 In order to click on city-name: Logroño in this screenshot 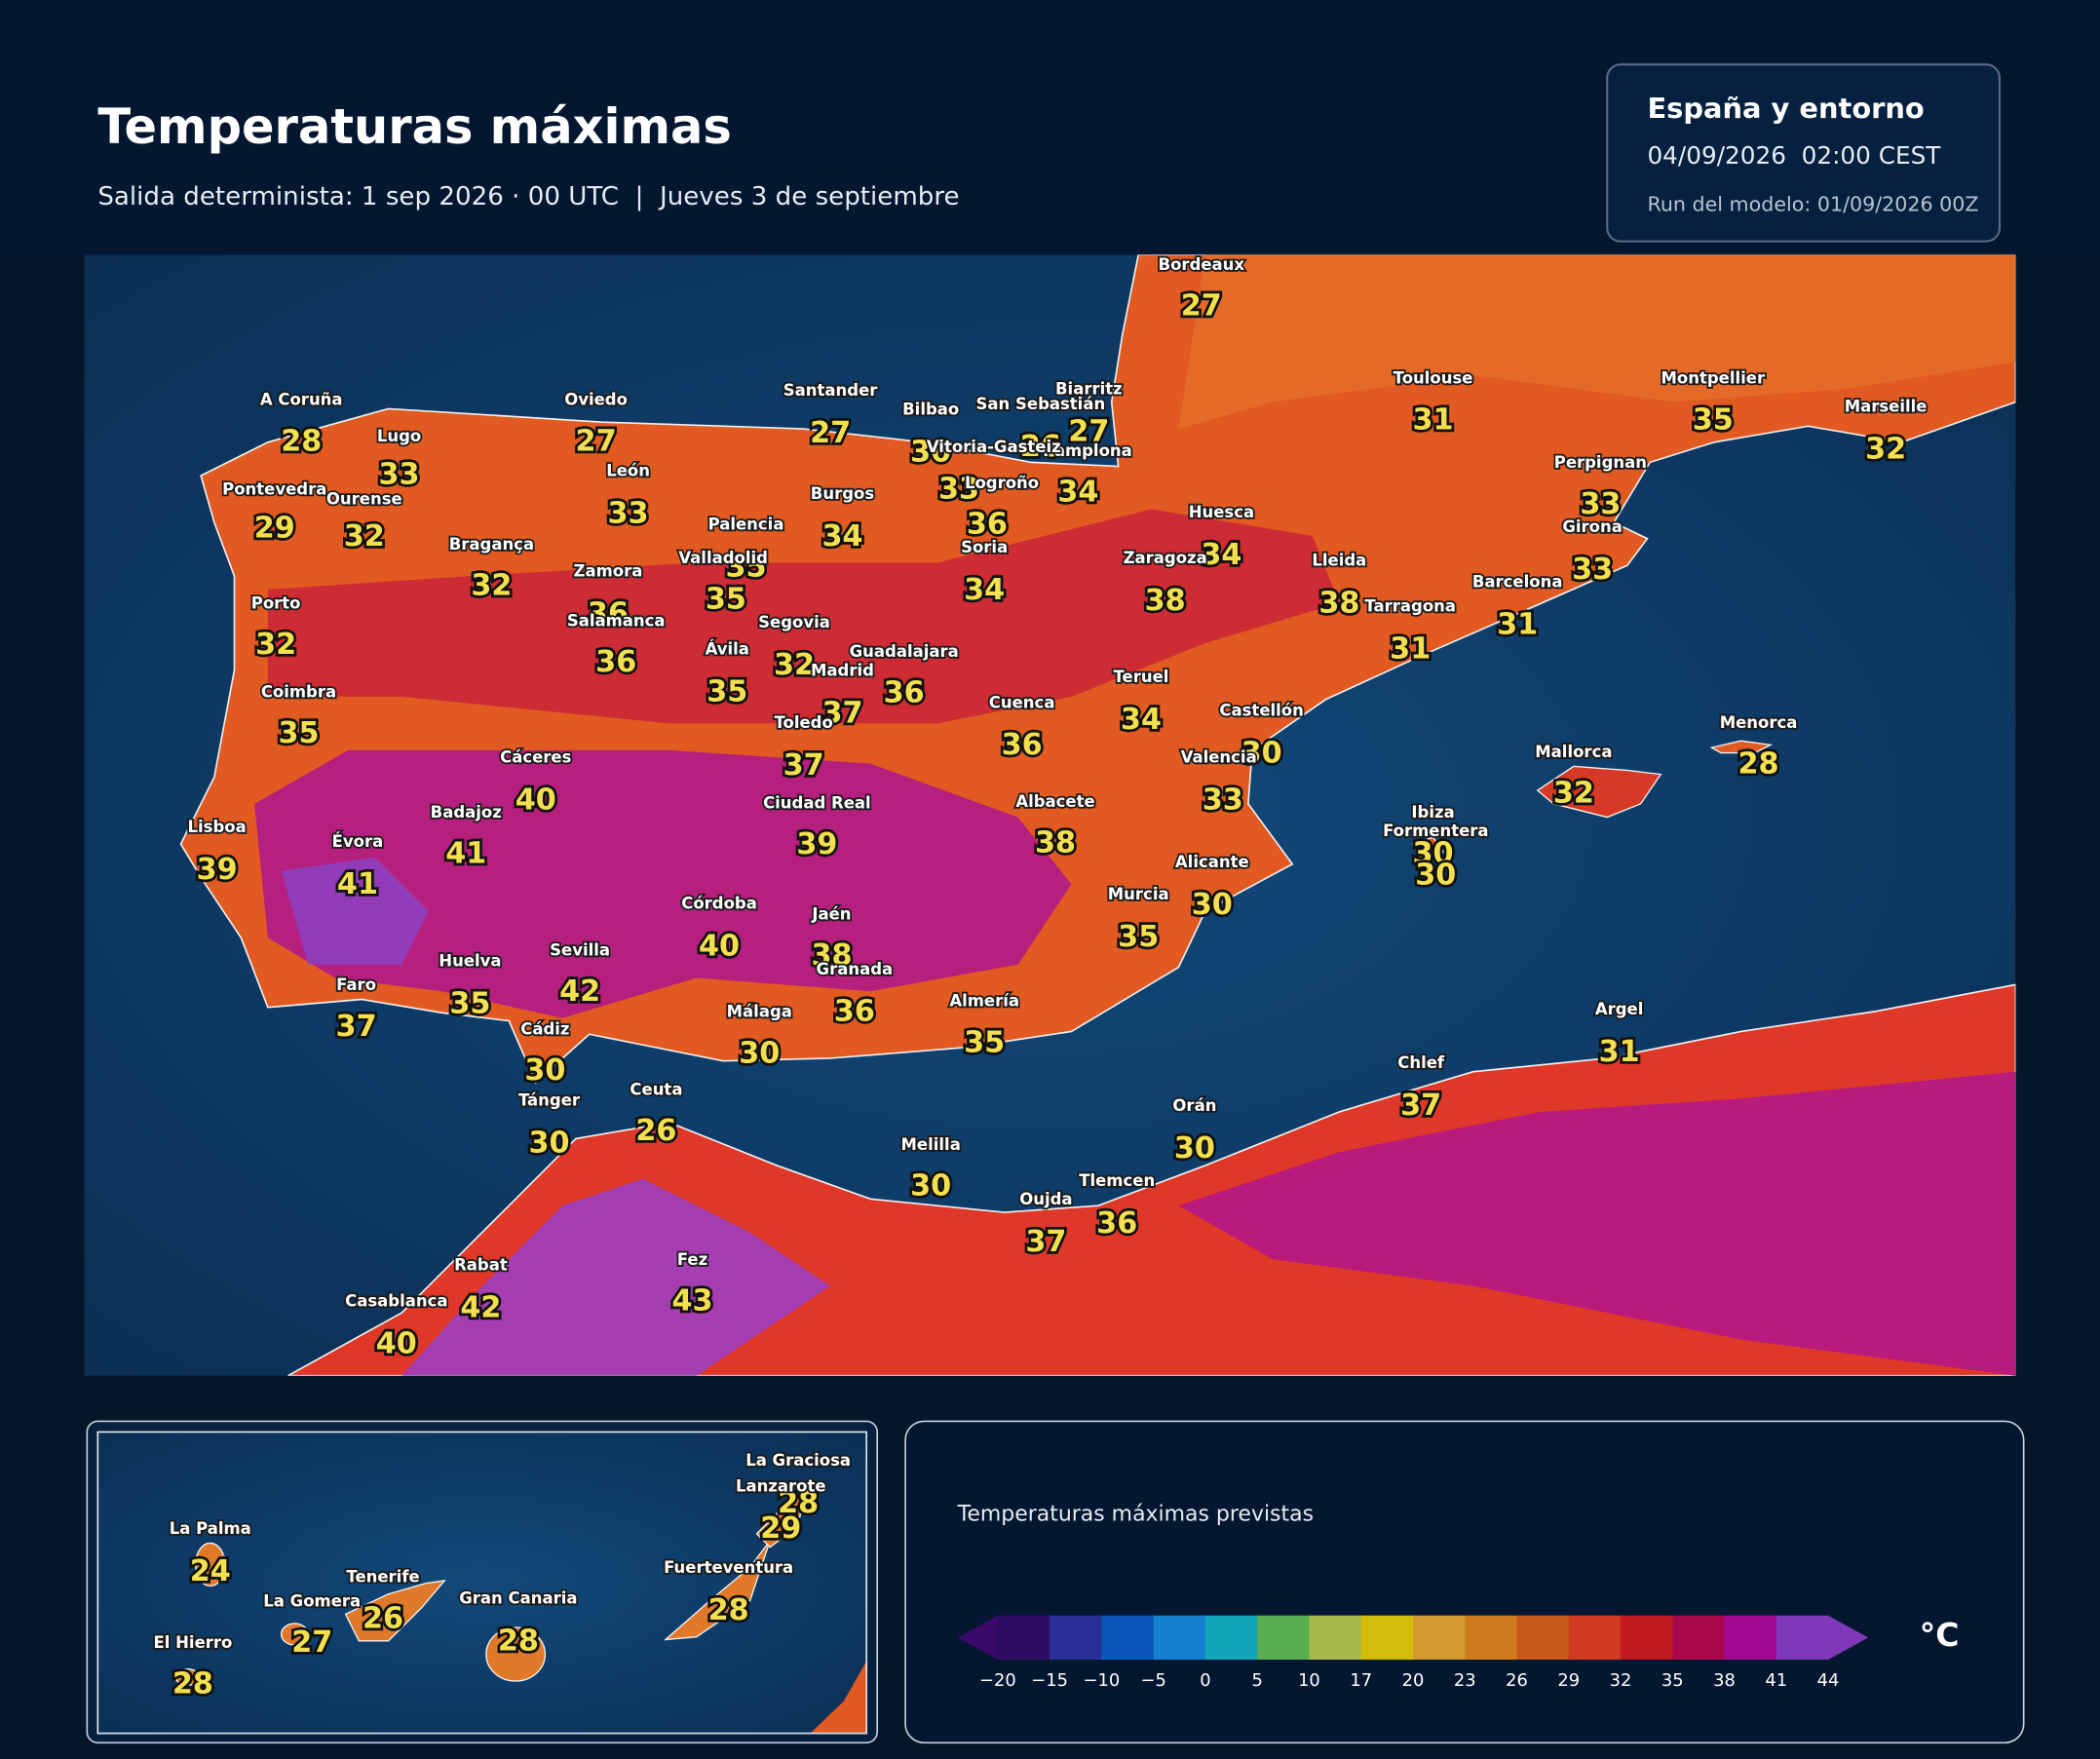, I will do `click(1002, 483)`.